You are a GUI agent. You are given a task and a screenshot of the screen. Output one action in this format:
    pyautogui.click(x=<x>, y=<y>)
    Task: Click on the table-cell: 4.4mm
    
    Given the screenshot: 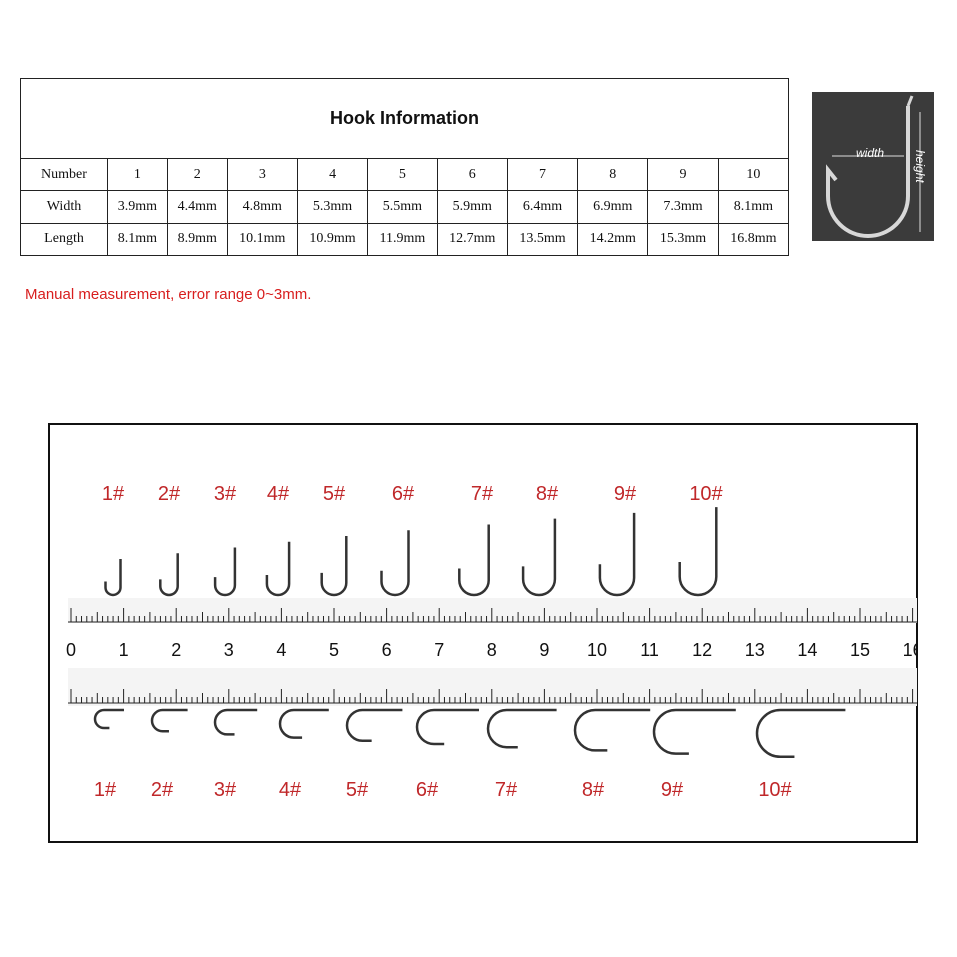 What is the action you would take?
    pyautogui.click(x=197, y=207)
    